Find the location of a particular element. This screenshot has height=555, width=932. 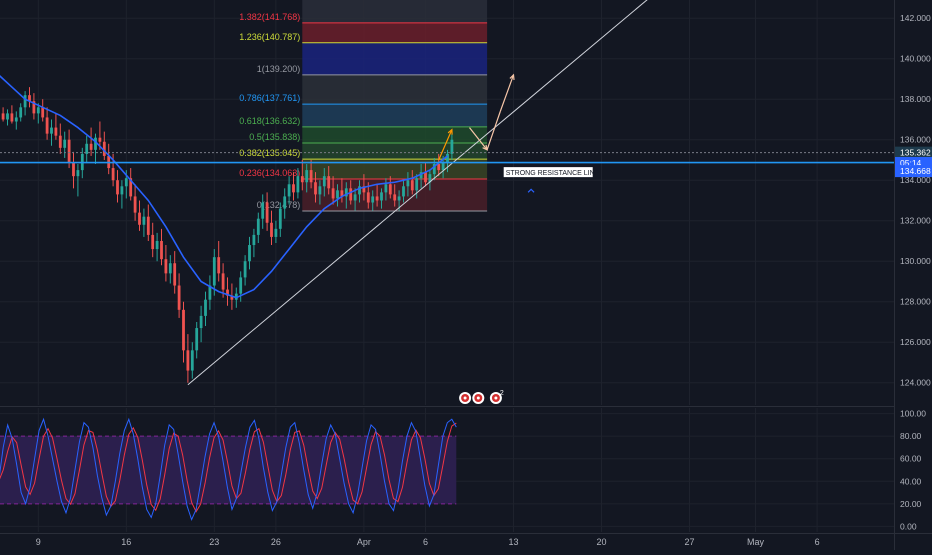

price-tick-label: 128.000 is located at coordinates (915, 302).